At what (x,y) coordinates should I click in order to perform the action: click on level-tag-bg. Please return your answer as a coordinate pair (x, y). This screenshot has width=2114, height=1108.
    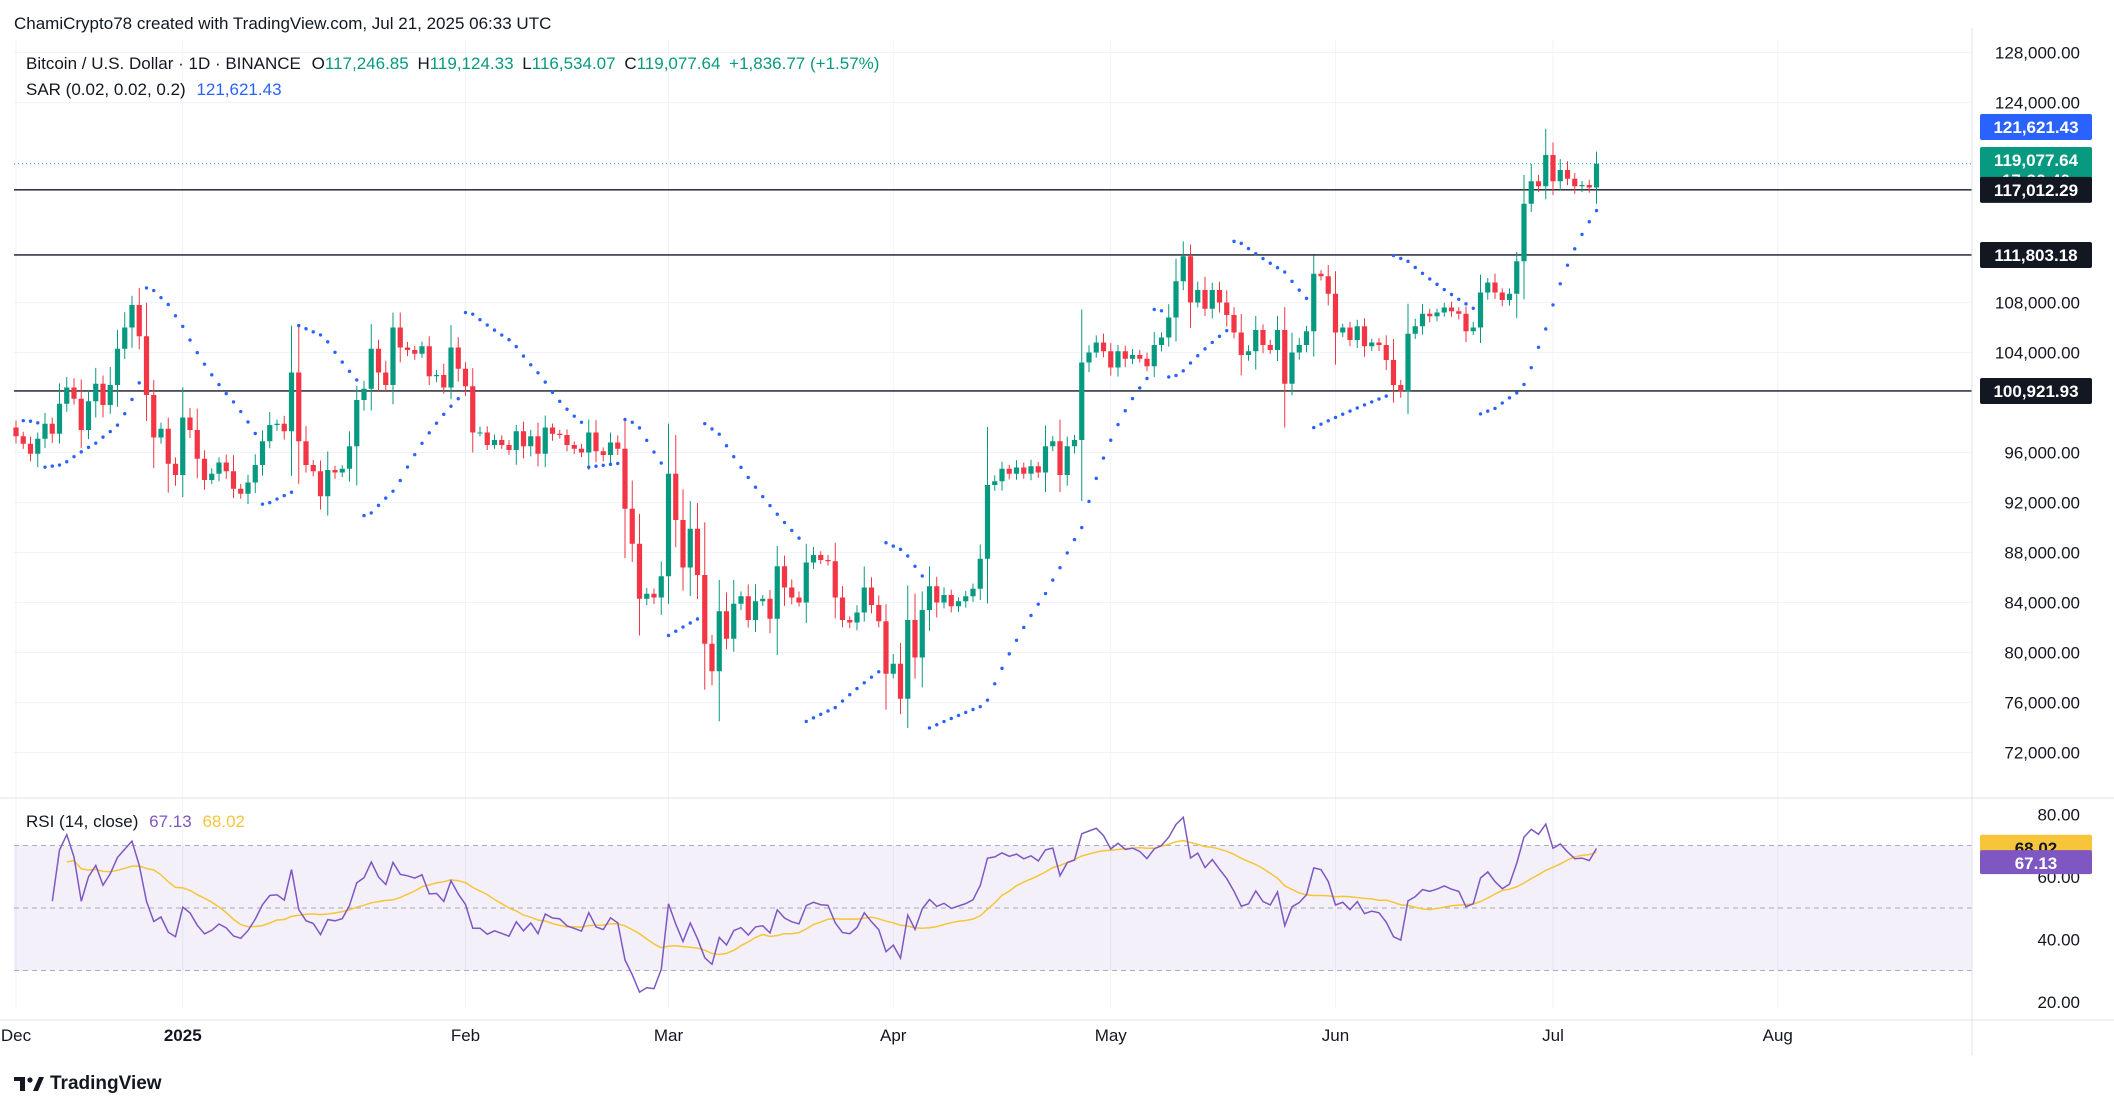
    Looking at the image, I should click on (2036, 254).